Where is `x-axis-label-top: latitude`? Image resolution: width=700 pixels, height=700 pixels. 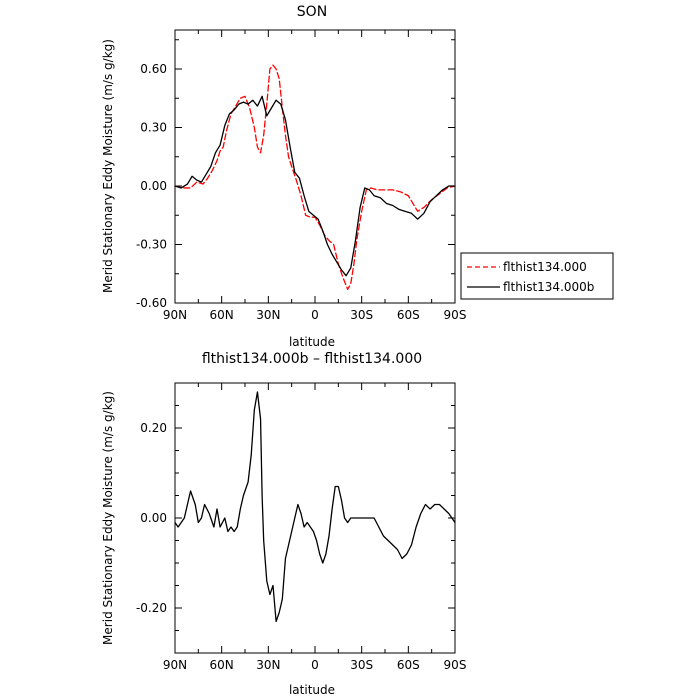
x-axis-label-top: latitude is located at coordinates (312, 342).